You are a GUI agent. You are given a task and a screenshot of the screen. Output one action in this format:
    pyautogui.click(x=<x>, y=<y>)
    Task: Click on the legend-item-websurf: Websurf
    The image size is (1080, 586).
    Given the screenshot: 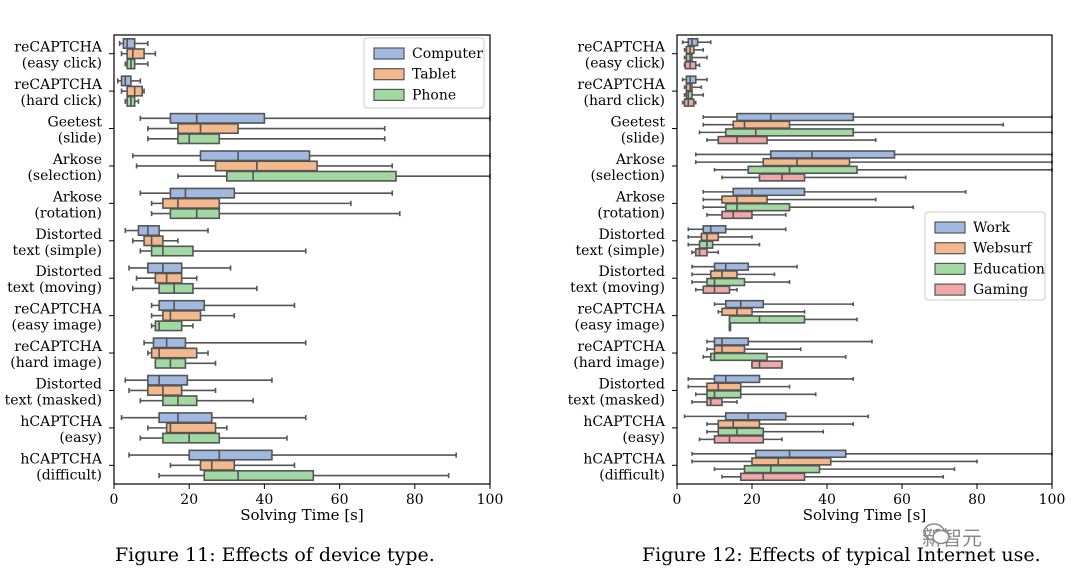 What is the action you would take?
    pyautogui.click(x=983, y=249)
    